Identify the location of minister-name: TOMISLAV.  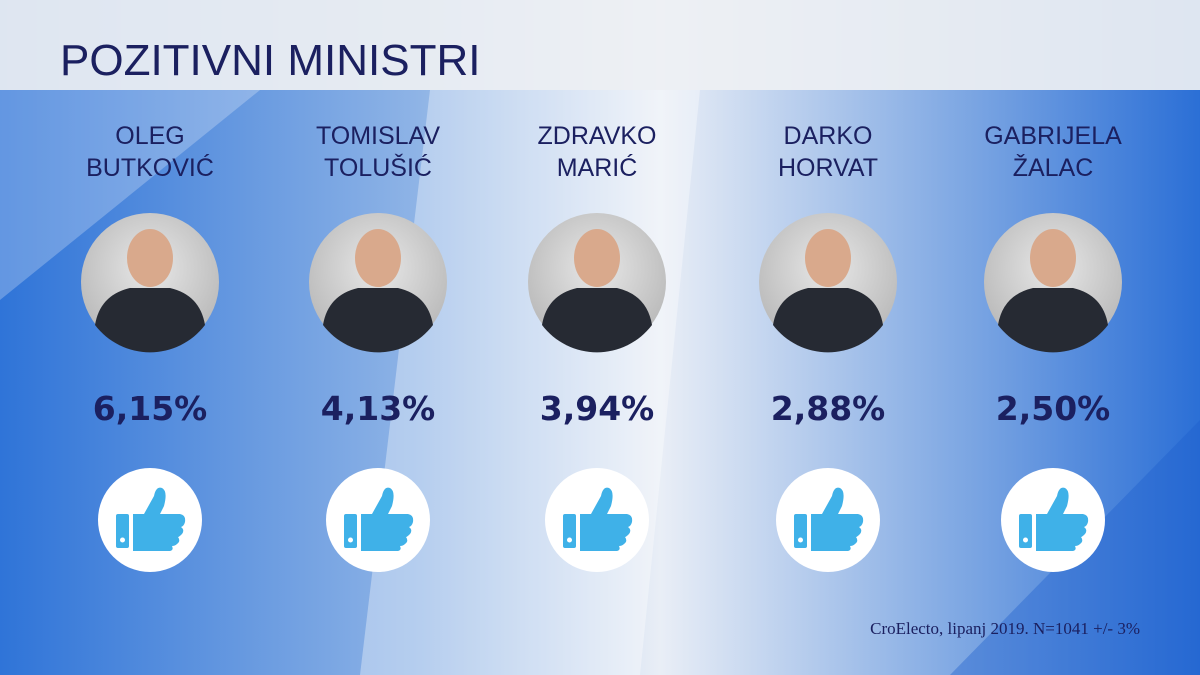
(378, 136).